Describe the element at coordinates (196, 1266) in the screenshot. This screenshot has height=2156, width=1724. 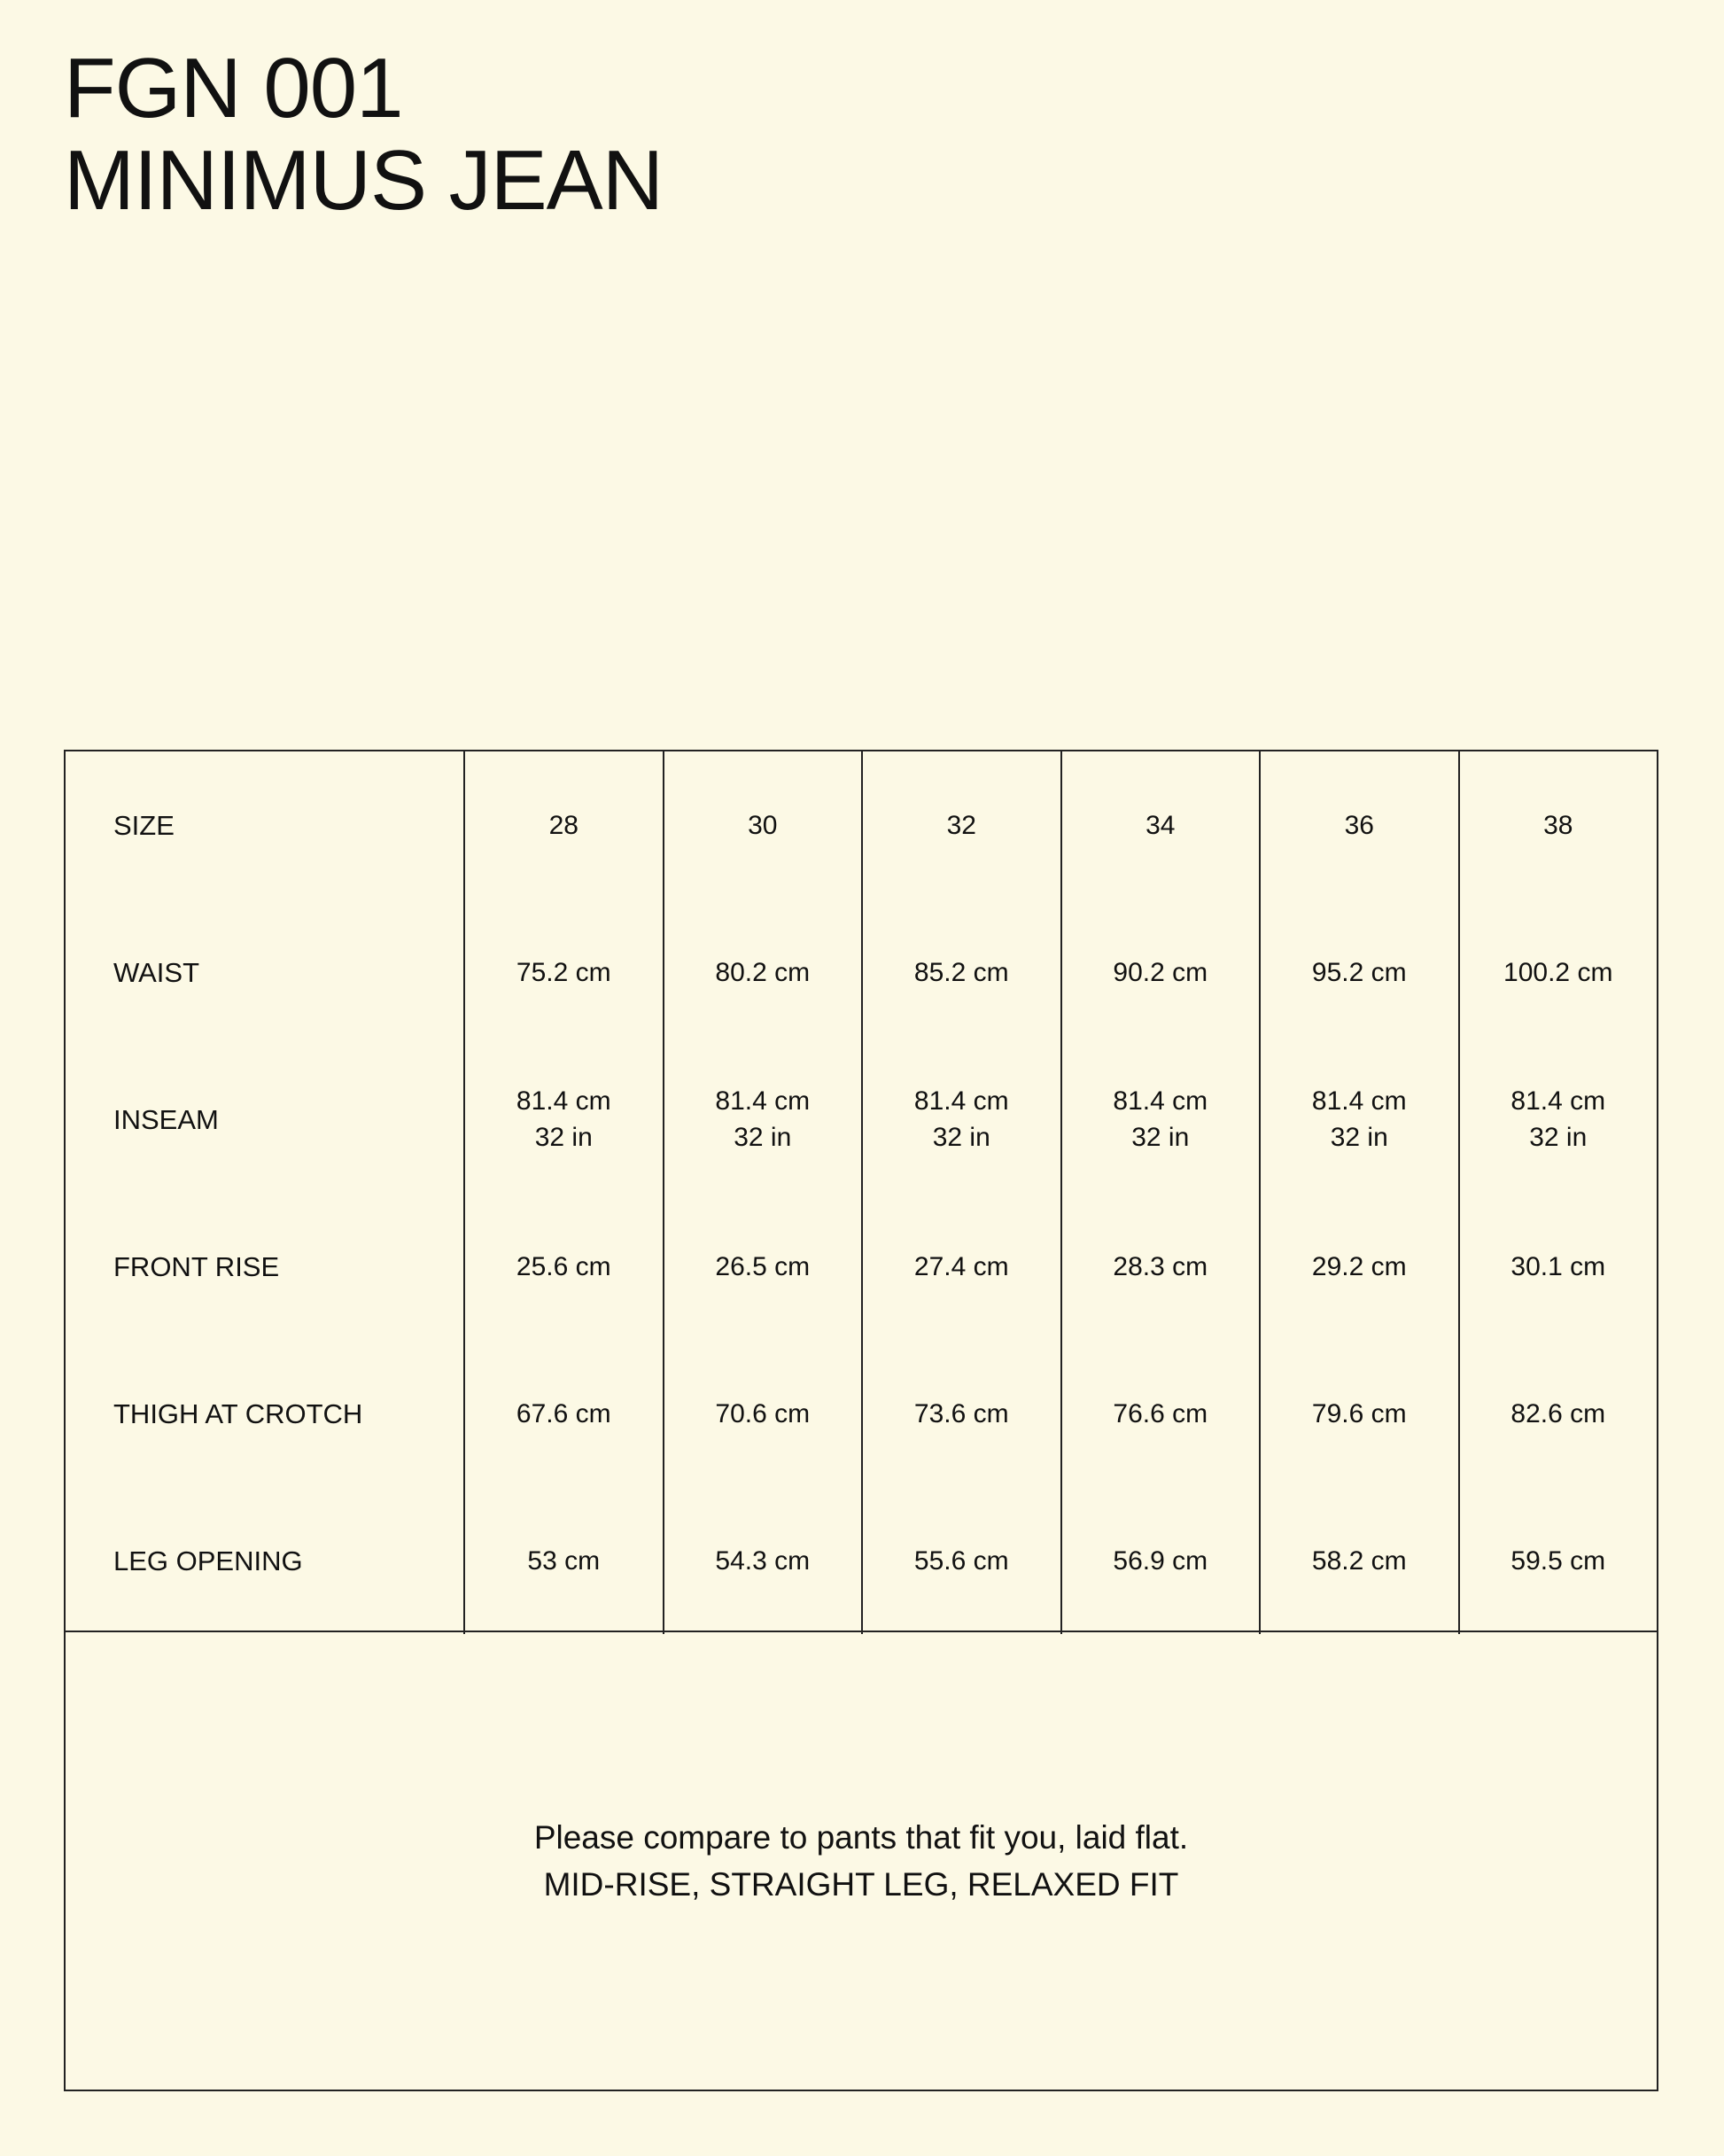
I see `row-label-front-rise: FRONT RISE` at that location.